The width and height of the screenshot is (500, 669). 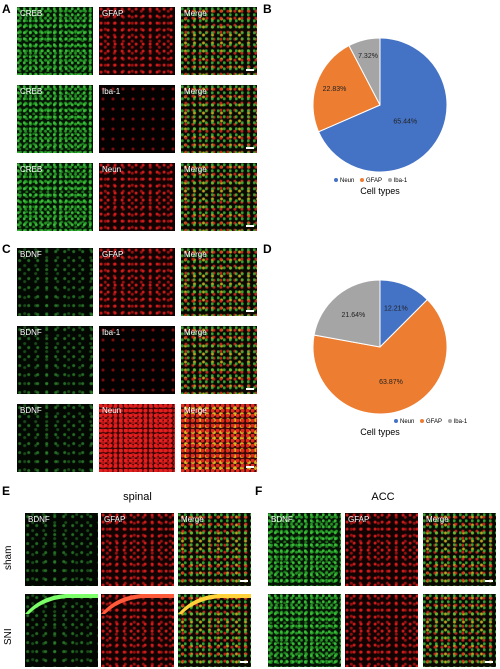 What do you see at coordinates (267, 249) in the screenshot?
I see `panel-letter-d: D` at bounding box center [267, 249].